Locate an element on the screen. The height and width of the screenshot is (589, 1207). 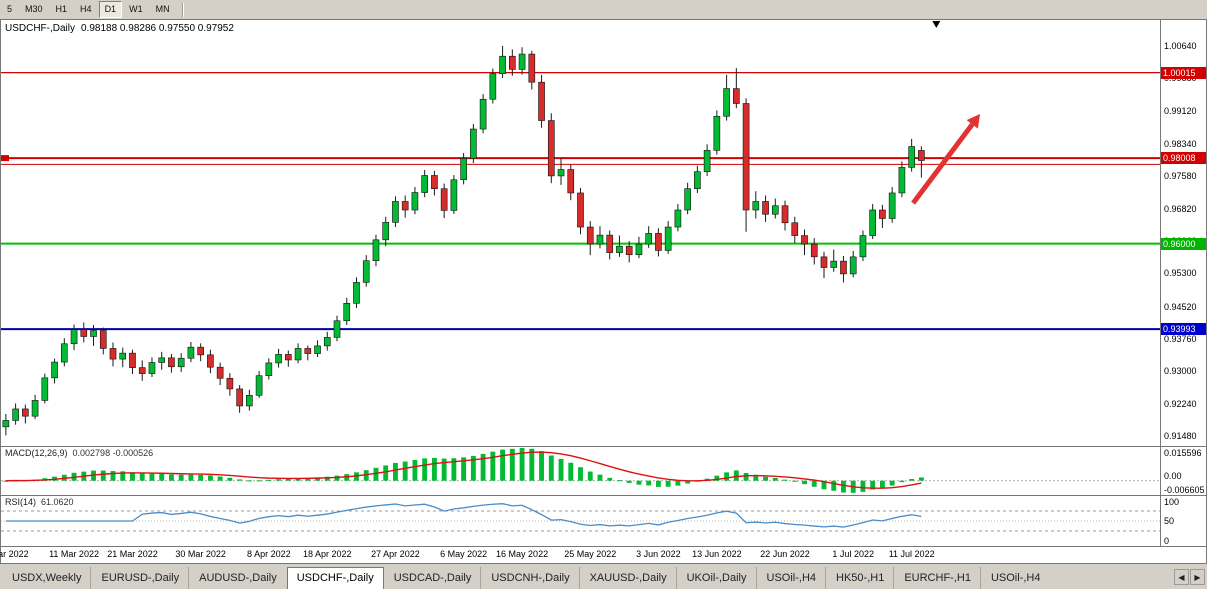
date-label: 11 Mar 2022 is located at coordinates (74, 554).